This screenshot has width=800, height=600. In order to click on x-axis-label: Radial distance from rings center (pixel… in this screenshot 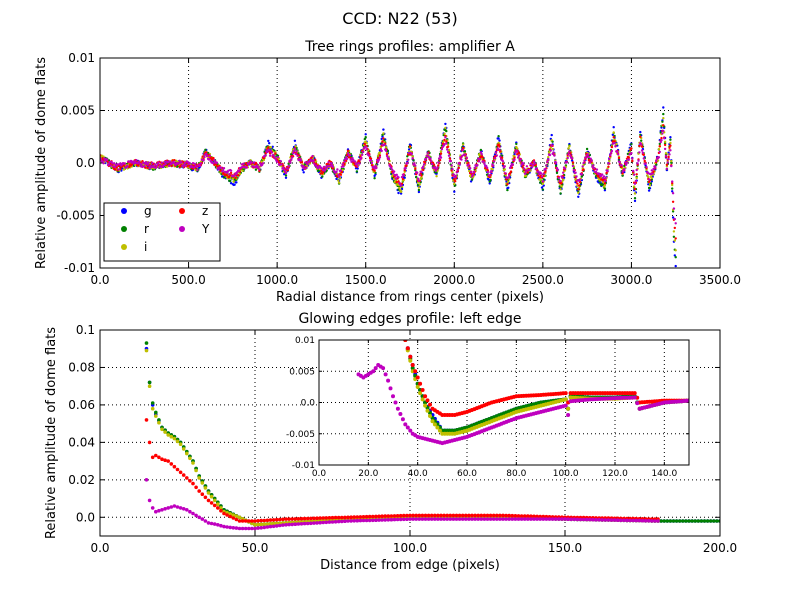, I will do `click(410, 297)`.